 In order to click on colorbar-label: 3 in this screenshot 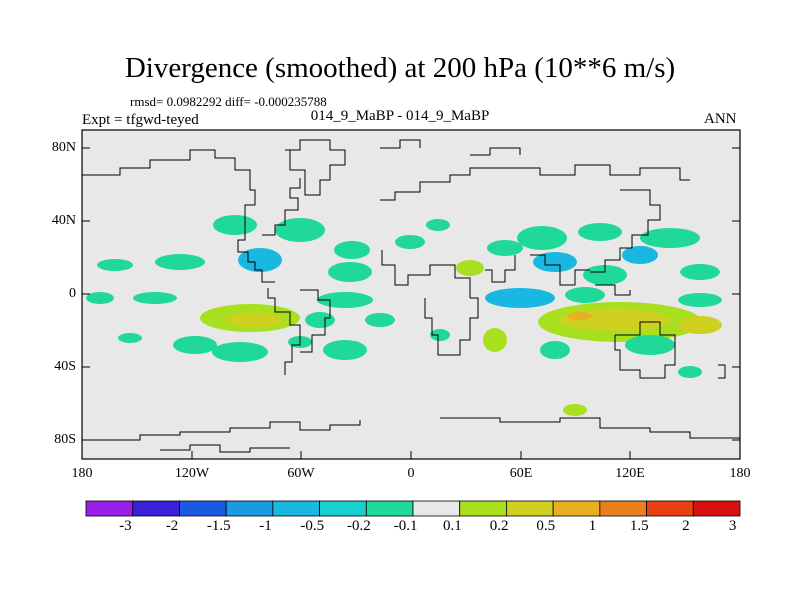, I will do `click(732, 526)`.